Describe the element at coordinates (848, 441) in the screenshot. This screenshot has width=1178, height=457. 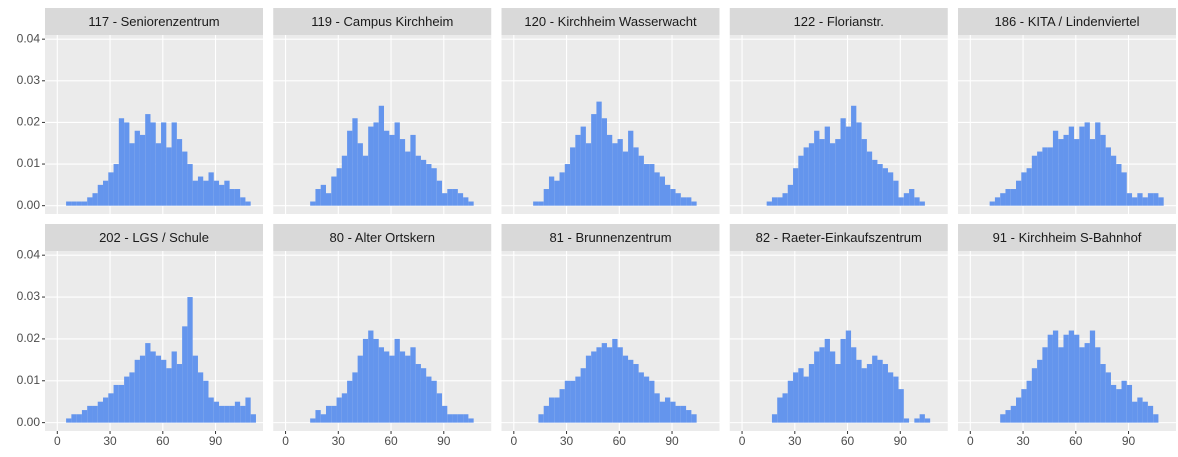
I see `x-tick-label: 60` at that location.